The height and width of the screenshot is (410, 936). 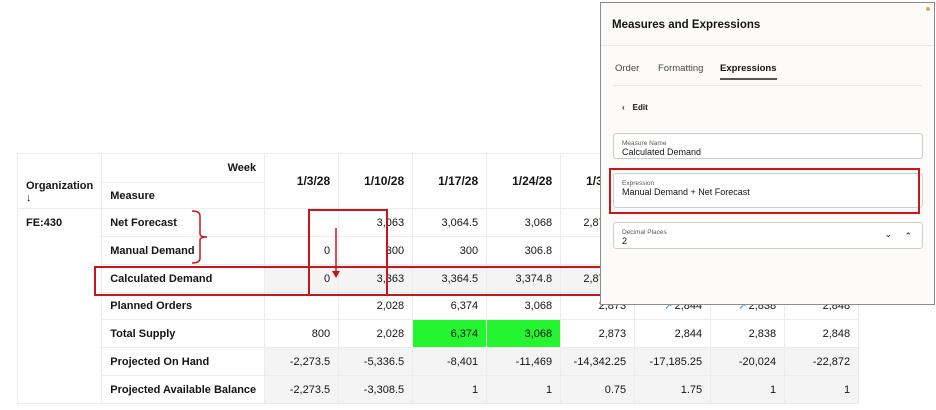 What do you see at coordinates (928, 9) in the screenshot?
I see `status-dot` at bounding box center [928, 9].